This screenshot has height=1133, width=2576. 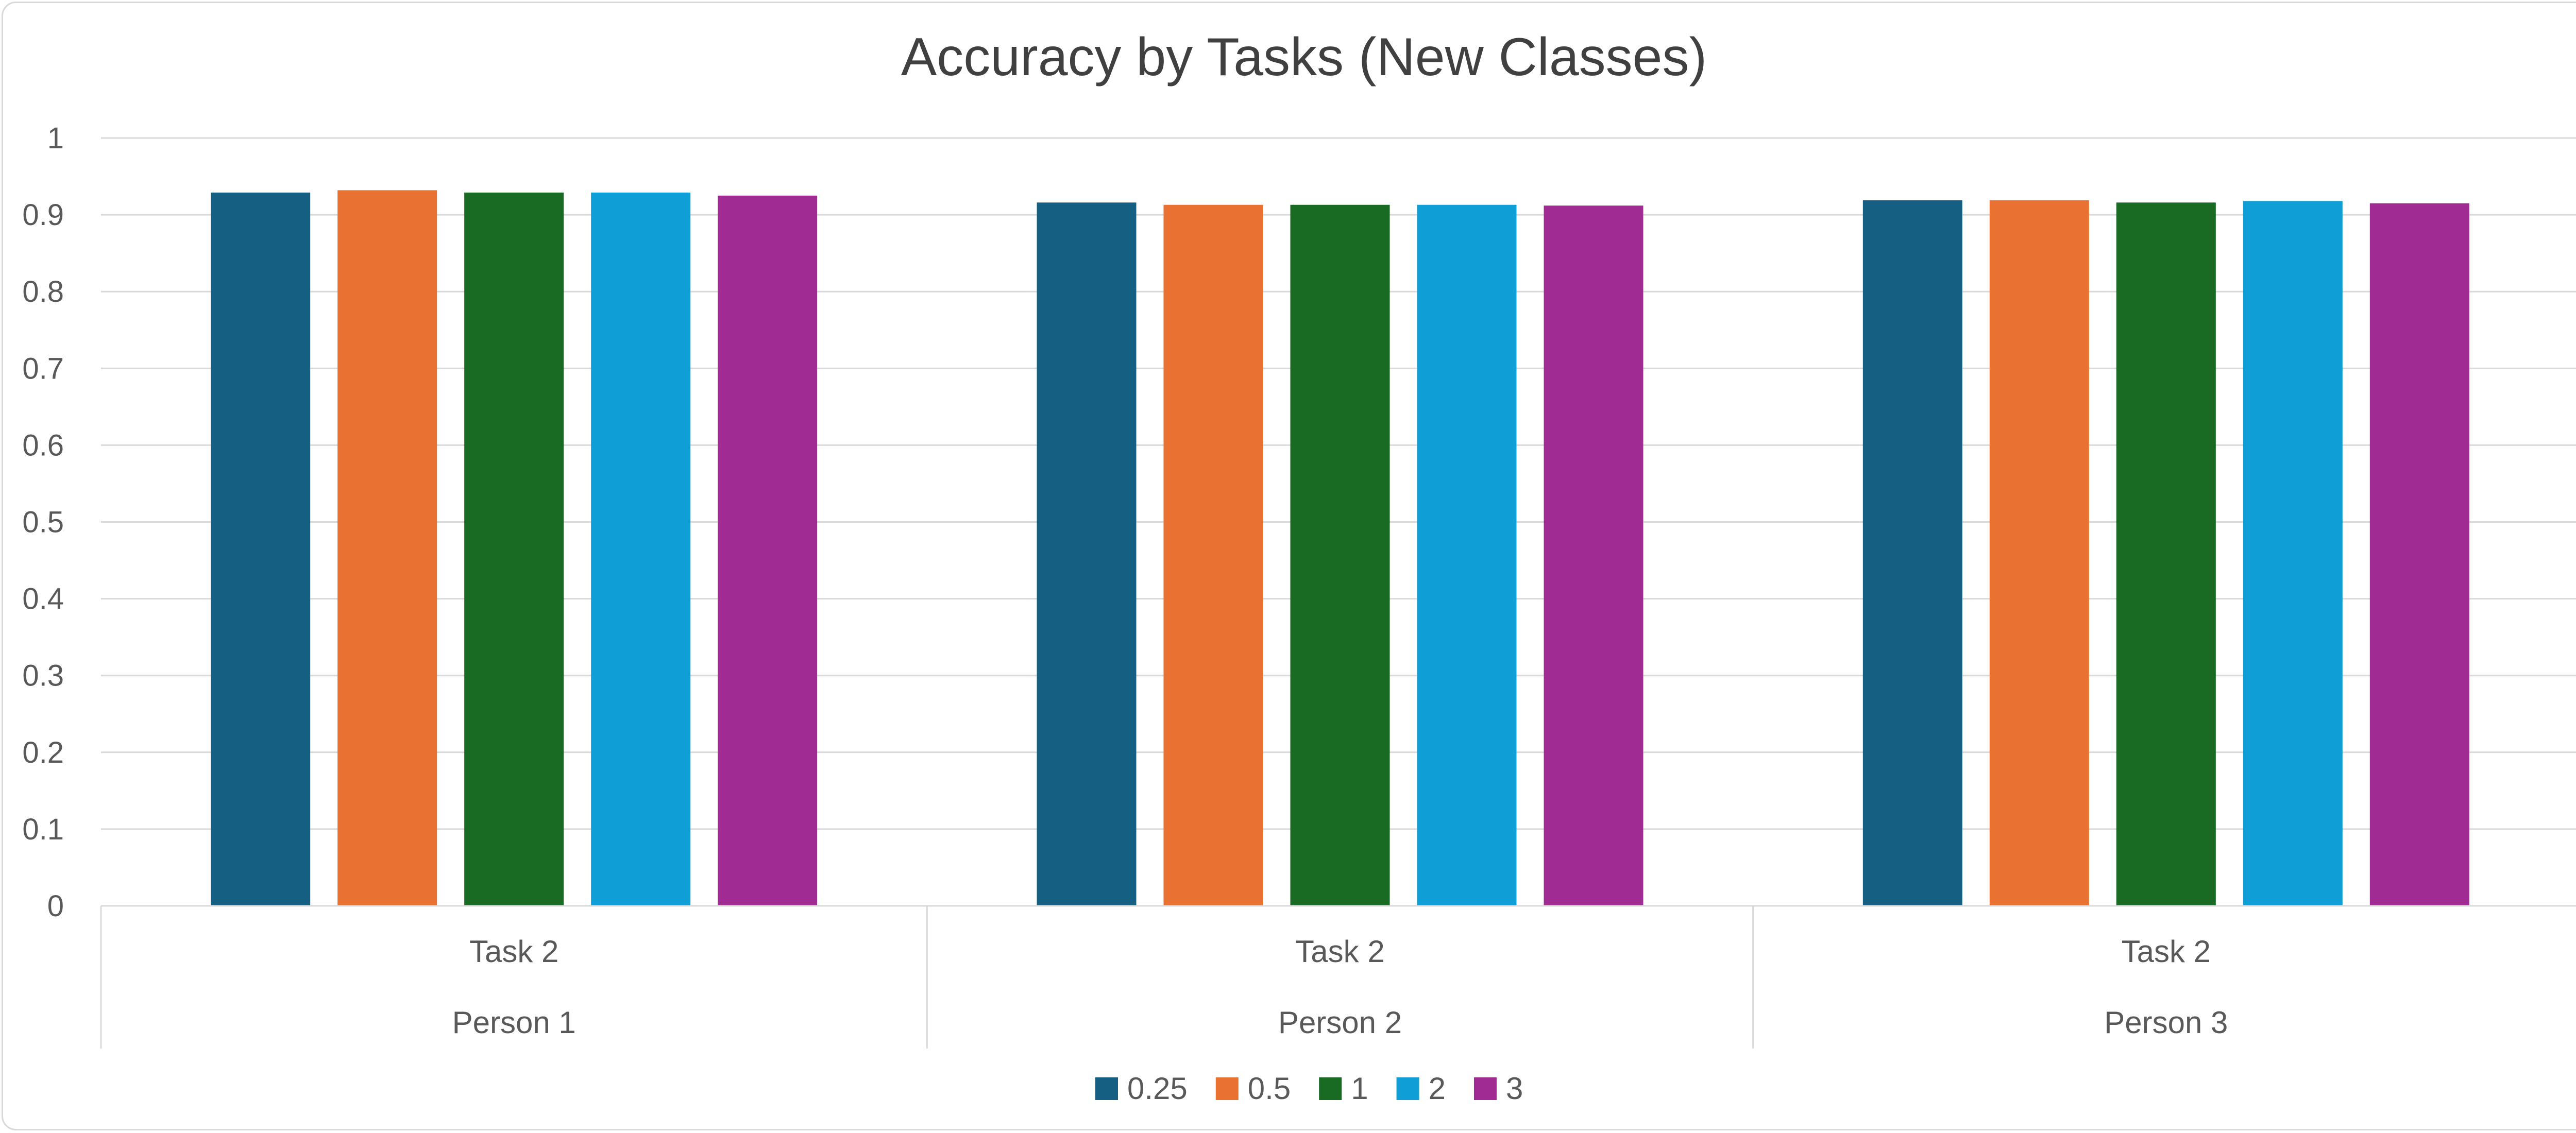 What do you see at coordinates (1309, 1088) in the screenshot?
I see `legend: 0.25 0.5 1 2 3` at bounding box center [1309, 1088].